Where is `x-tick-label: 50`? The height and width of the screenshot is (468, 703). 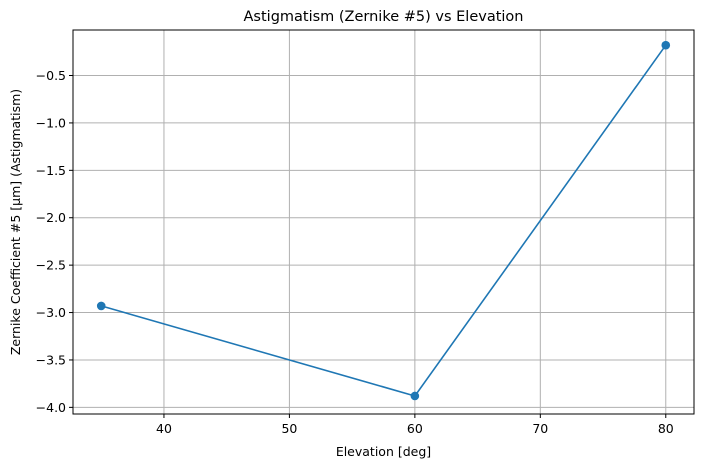 x-tick-label: 50 is located at coordinates (289, 428).